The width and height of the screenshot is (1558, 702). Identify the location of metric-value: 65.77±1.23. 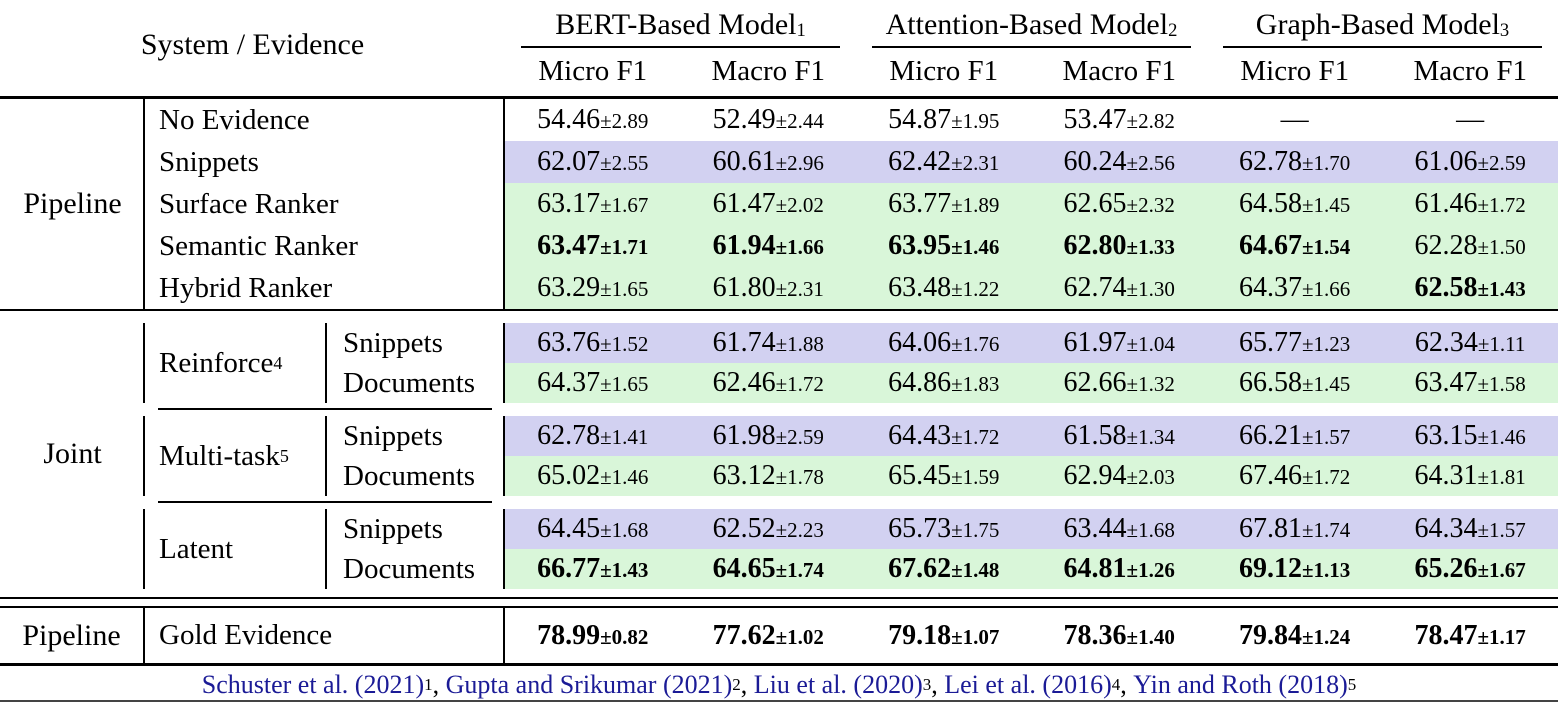
(1294, 343).